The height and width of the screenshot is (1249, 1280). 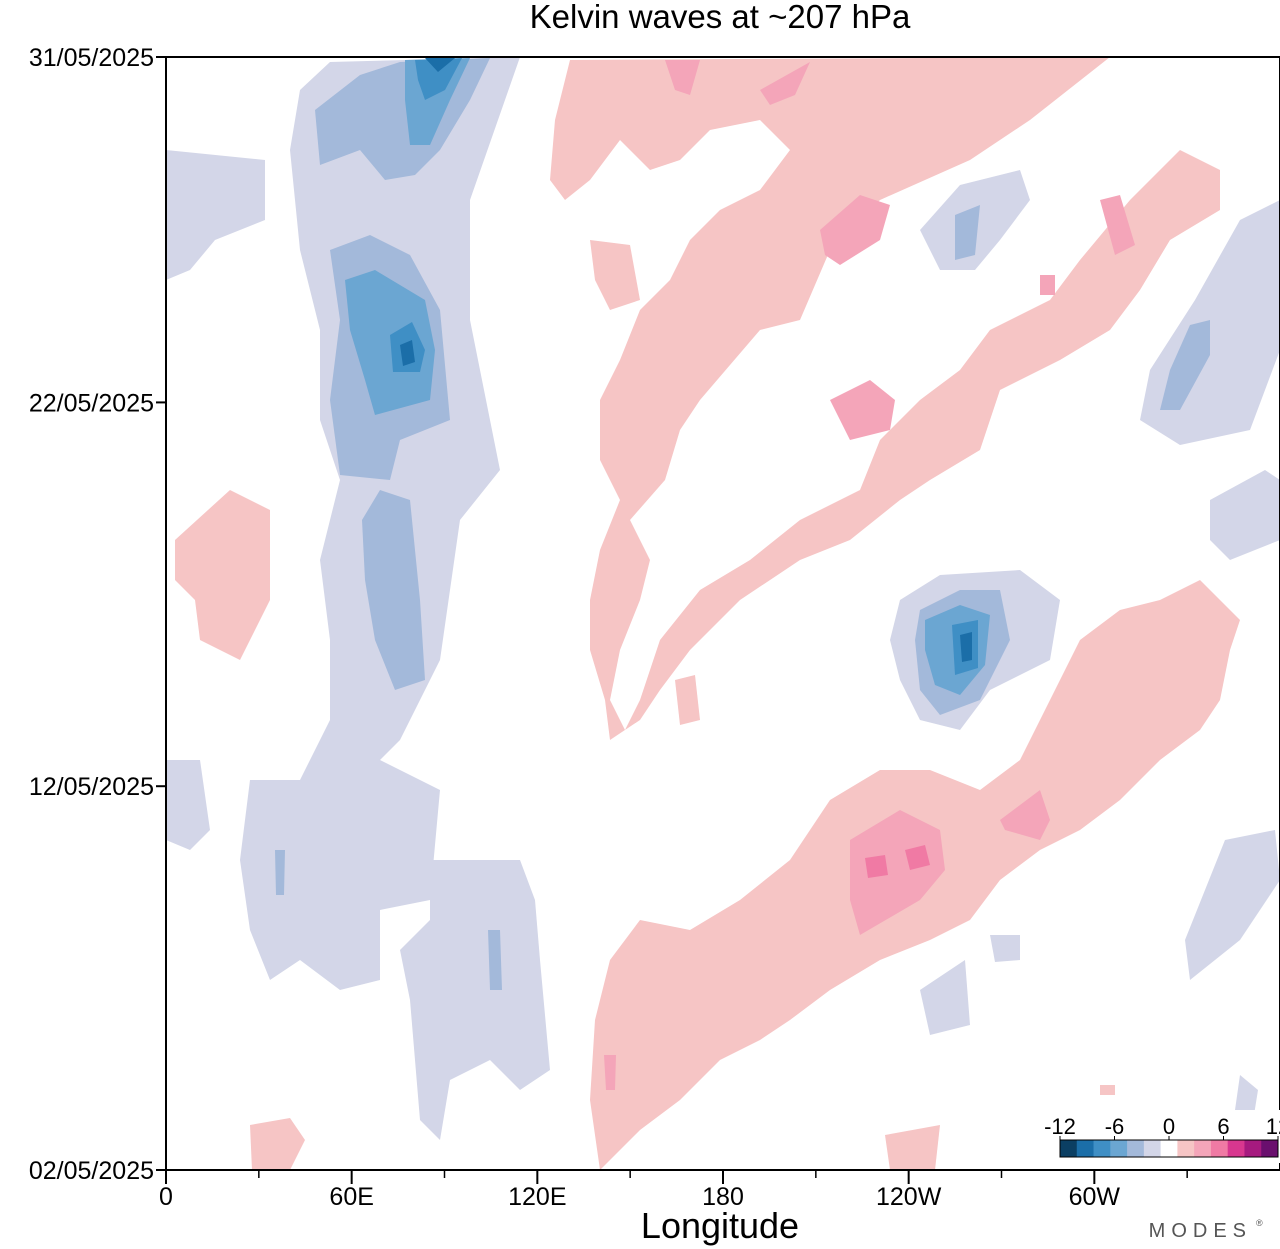 I want to click on contour-positive-4-mid-pacific, so click(x=862, y=410).